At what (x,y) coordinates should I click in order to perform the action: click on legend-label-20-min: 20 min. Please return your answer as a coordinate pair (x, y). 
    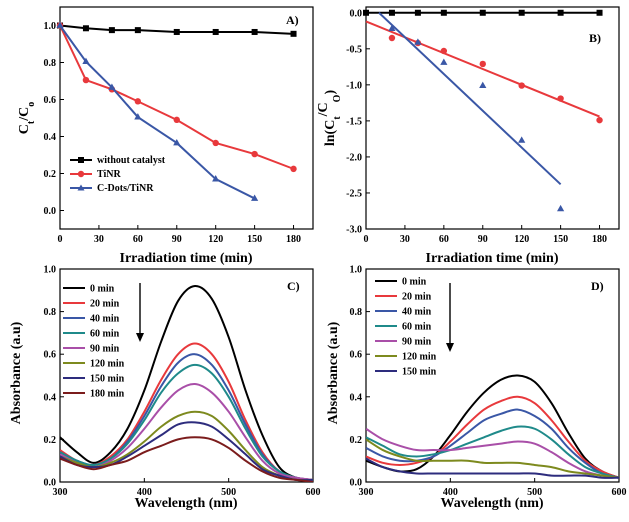
    Looking at the image, I should click on (105, 304).